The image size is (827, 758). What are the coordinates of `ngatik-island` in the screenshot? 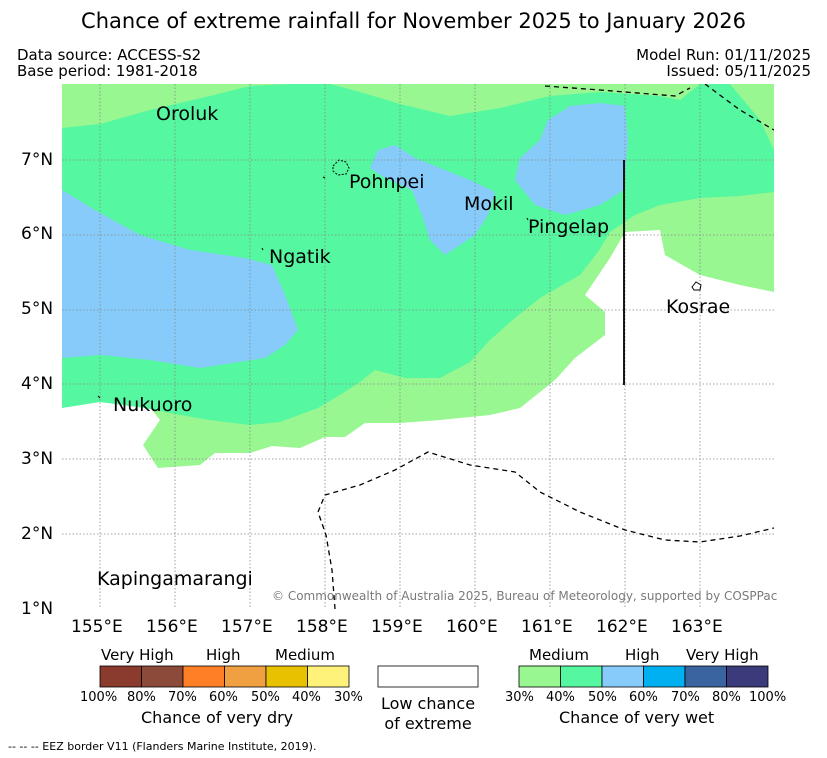 It's located at (262, 249).